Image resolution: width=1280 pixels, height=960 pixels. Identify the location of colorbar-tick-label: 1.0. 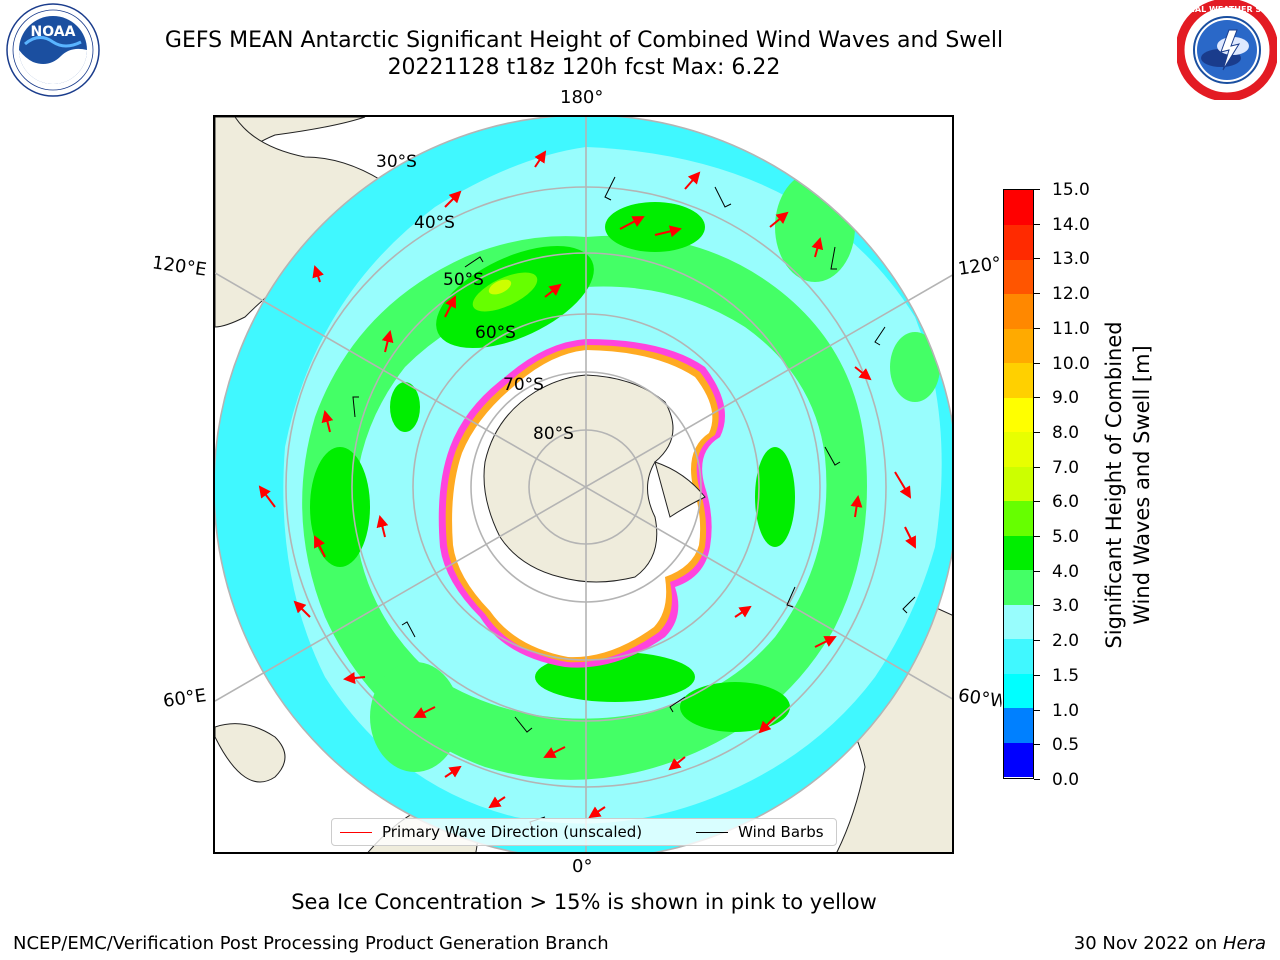
(1066, 710).